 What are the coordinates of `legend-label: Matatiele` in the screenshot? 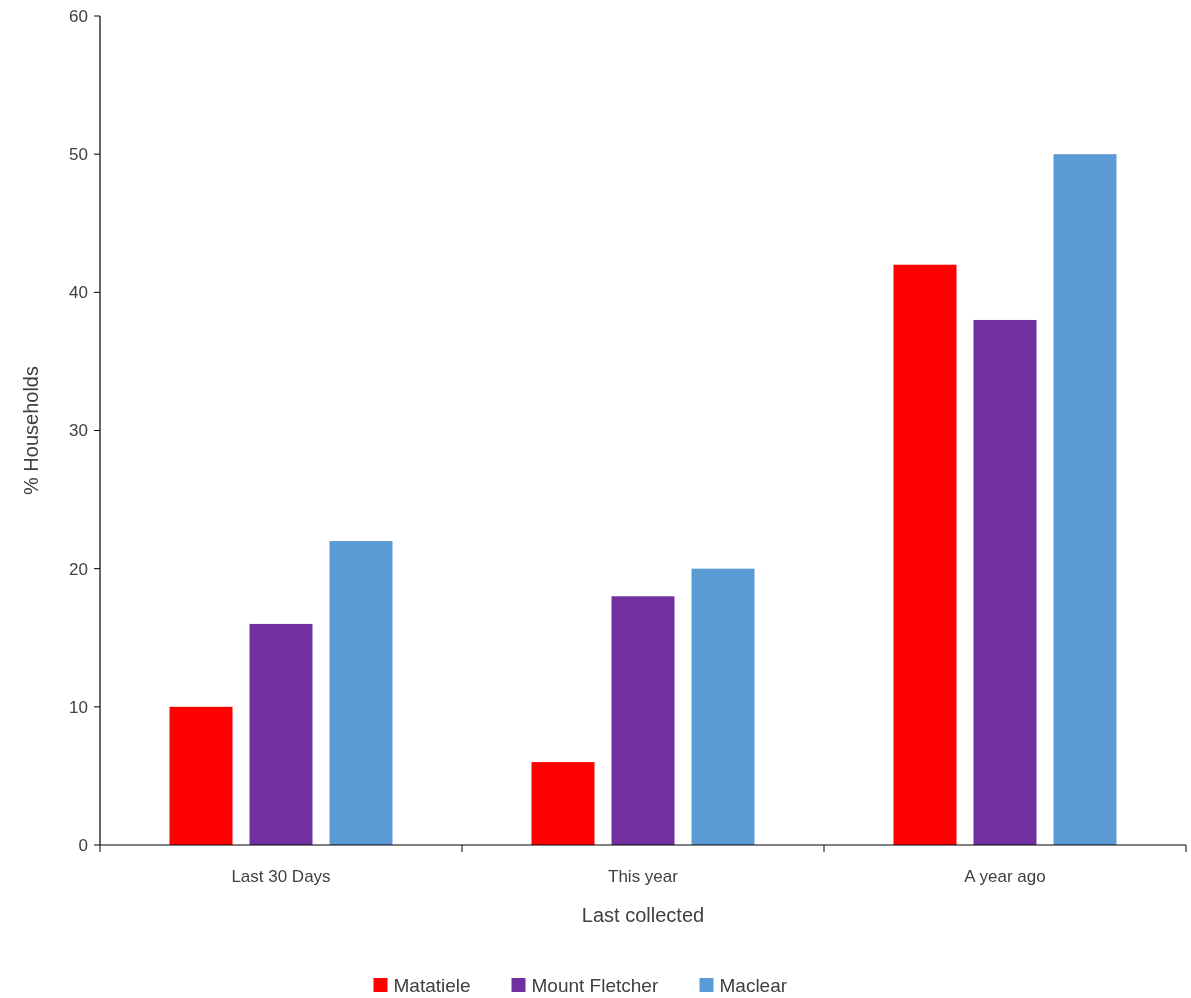 It's located at (432, 985).